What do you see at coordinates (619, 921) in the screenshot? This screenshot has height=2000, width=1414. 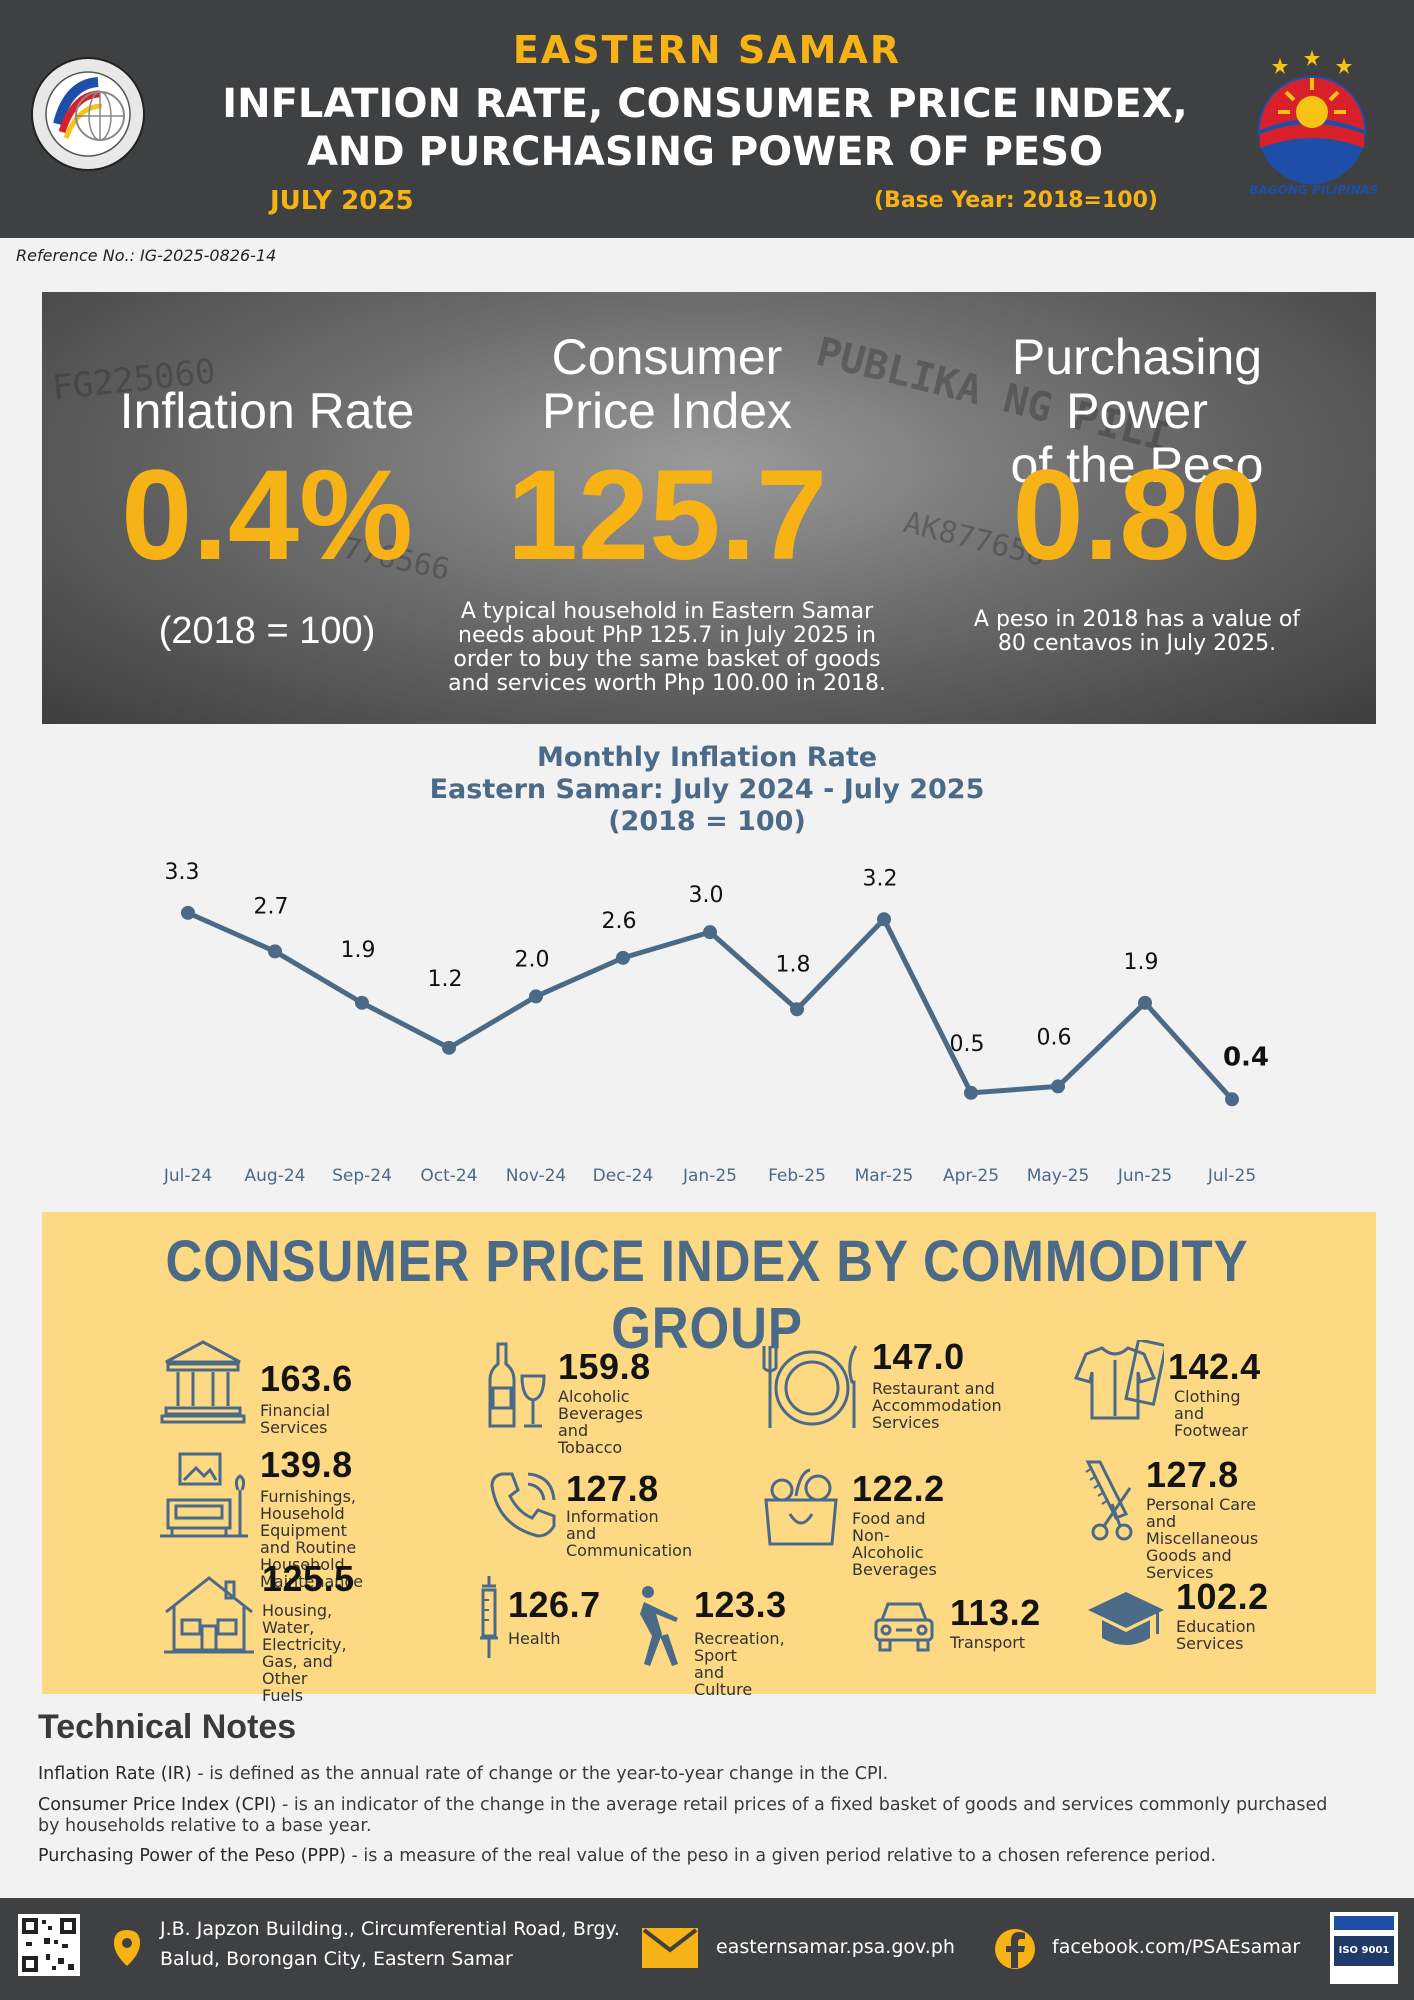 I see `data-label: 2.6` at bounding box center [619, 921].